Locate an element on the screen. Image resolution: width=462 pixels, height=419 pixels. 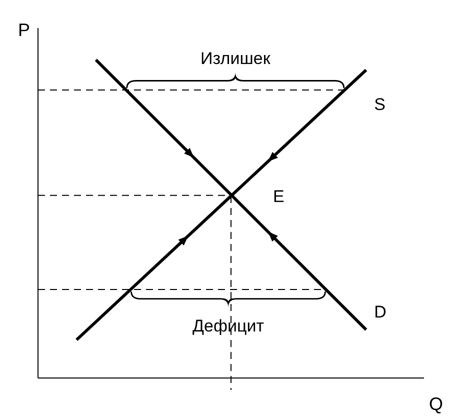
annotation: E is located at coordinates (278, 196).